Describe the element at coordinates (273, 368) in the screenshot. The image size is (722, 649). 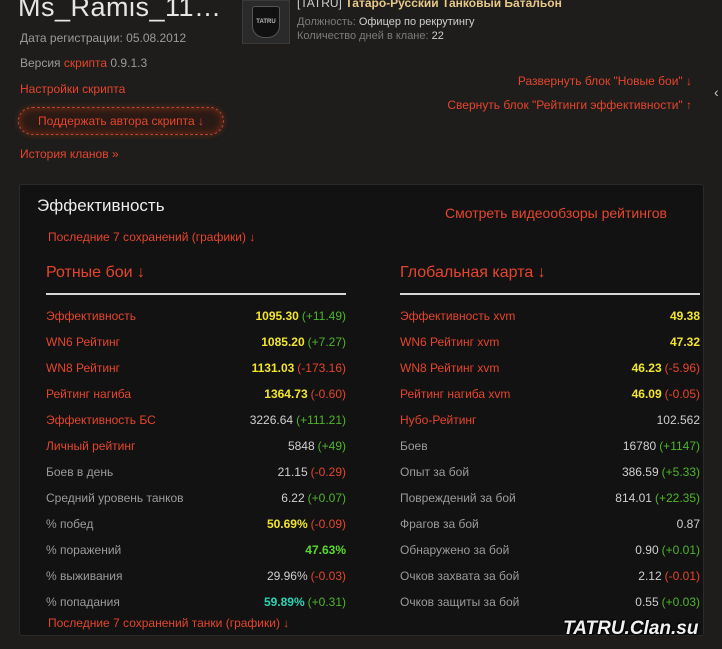
I see `stat-value: 1131.03` at that location.